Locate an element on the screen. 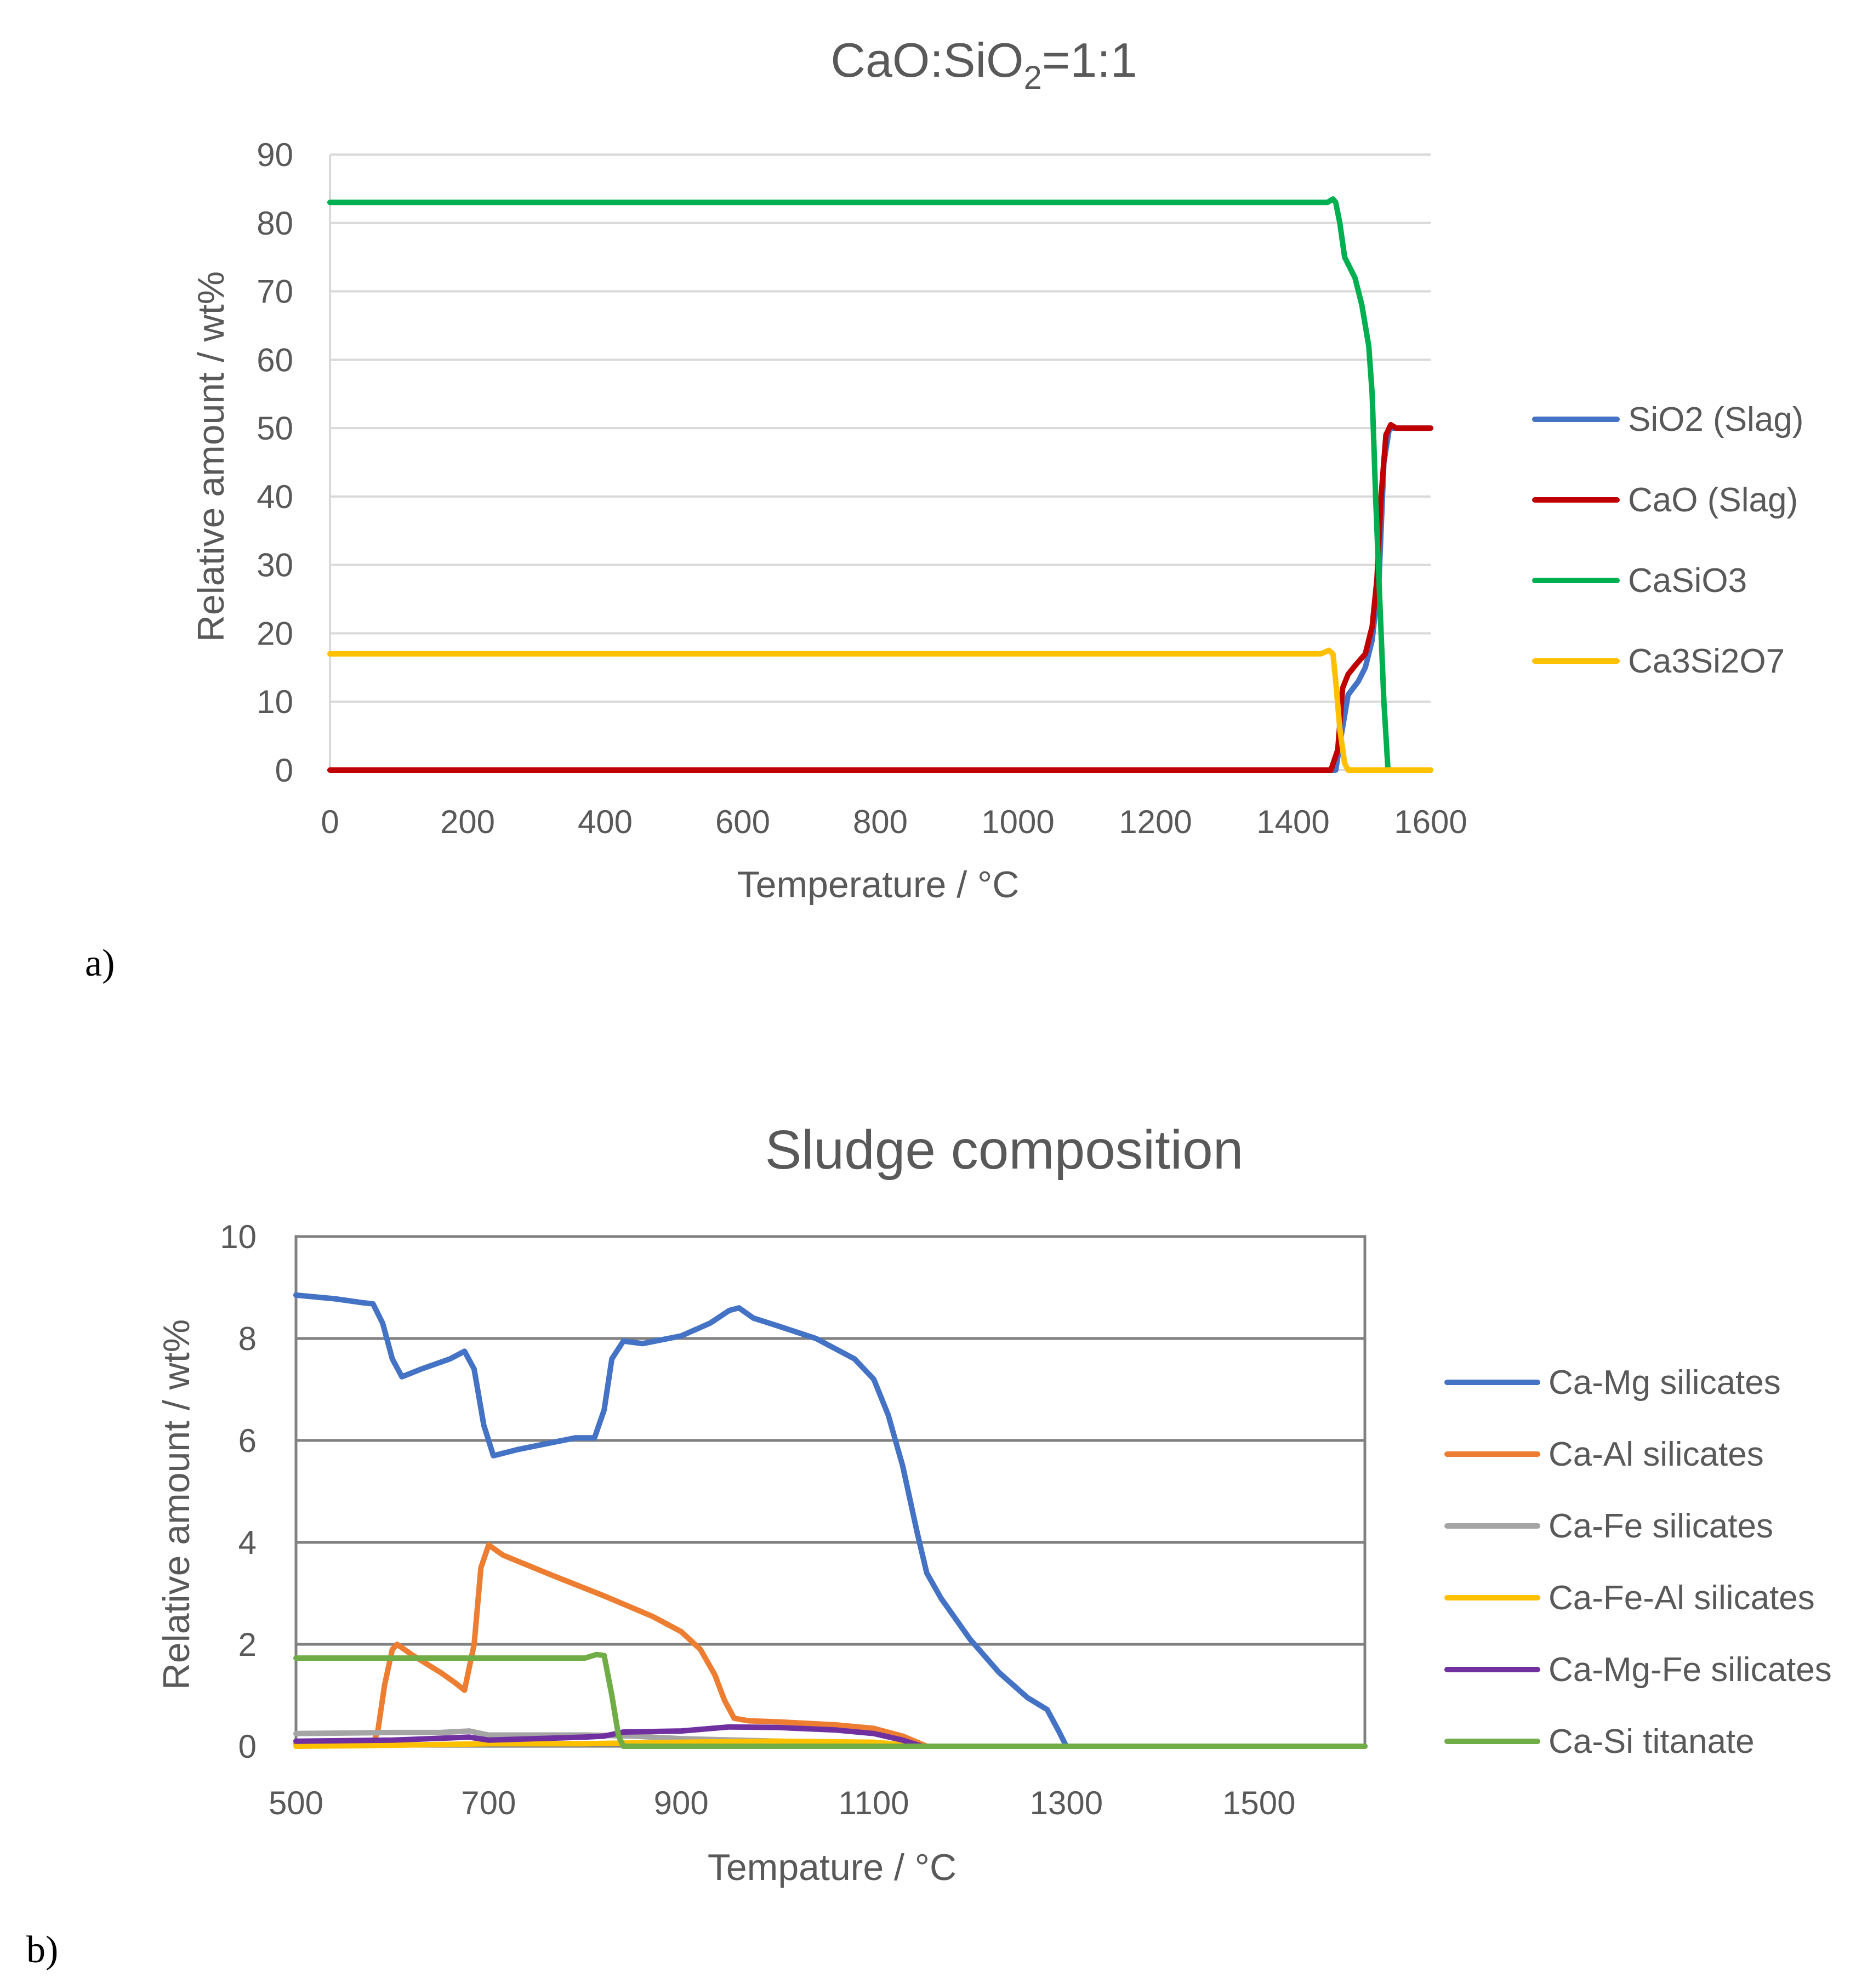 The image size is (1873, 1988). legend-label: Ca-Fe-Al silicates is located at coordinates (1682, 1598).